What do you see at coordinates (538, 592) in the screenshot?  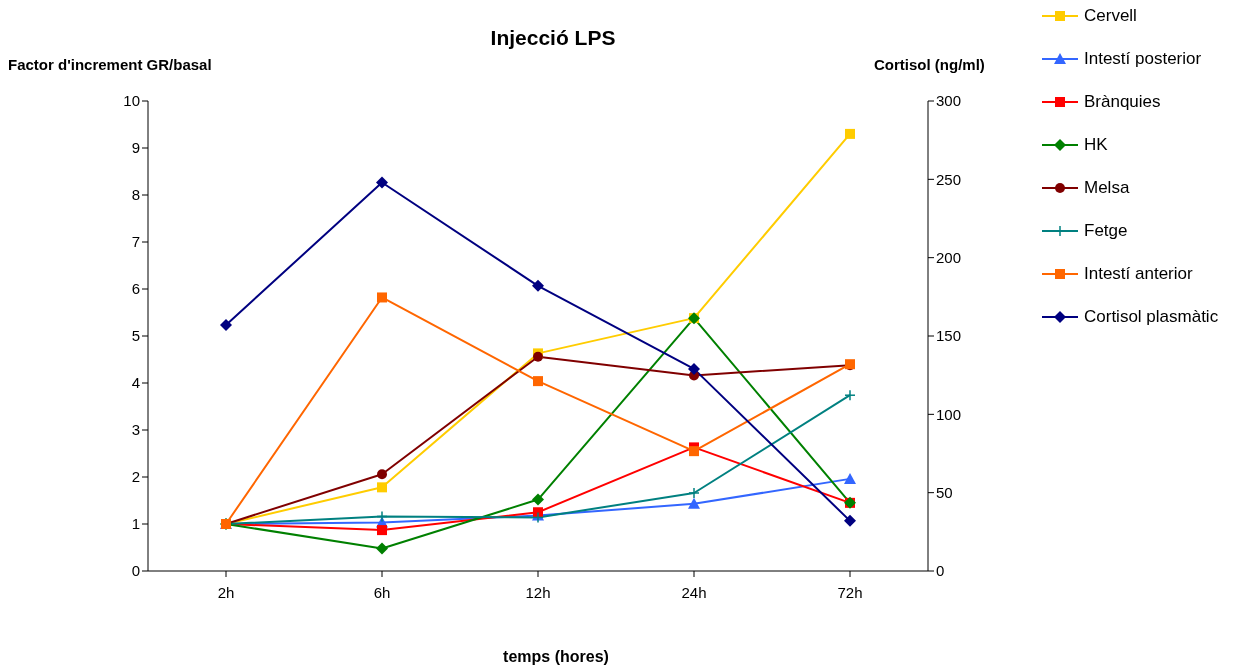 I see `x-tick-label: 12h` at bounding box center [538, 592].